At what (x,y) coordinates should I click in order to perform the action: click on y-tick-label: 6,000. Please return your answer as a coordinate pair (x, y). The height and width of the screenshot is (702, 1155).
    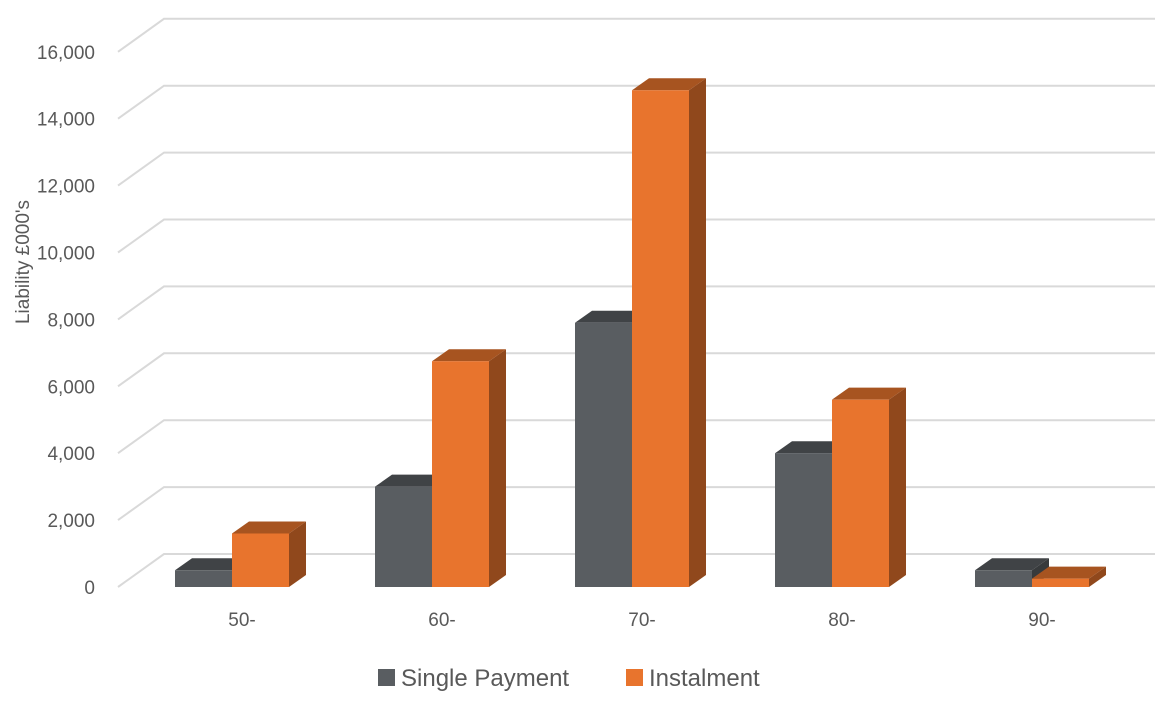
    Looking at the image, I should click on (71, 387).